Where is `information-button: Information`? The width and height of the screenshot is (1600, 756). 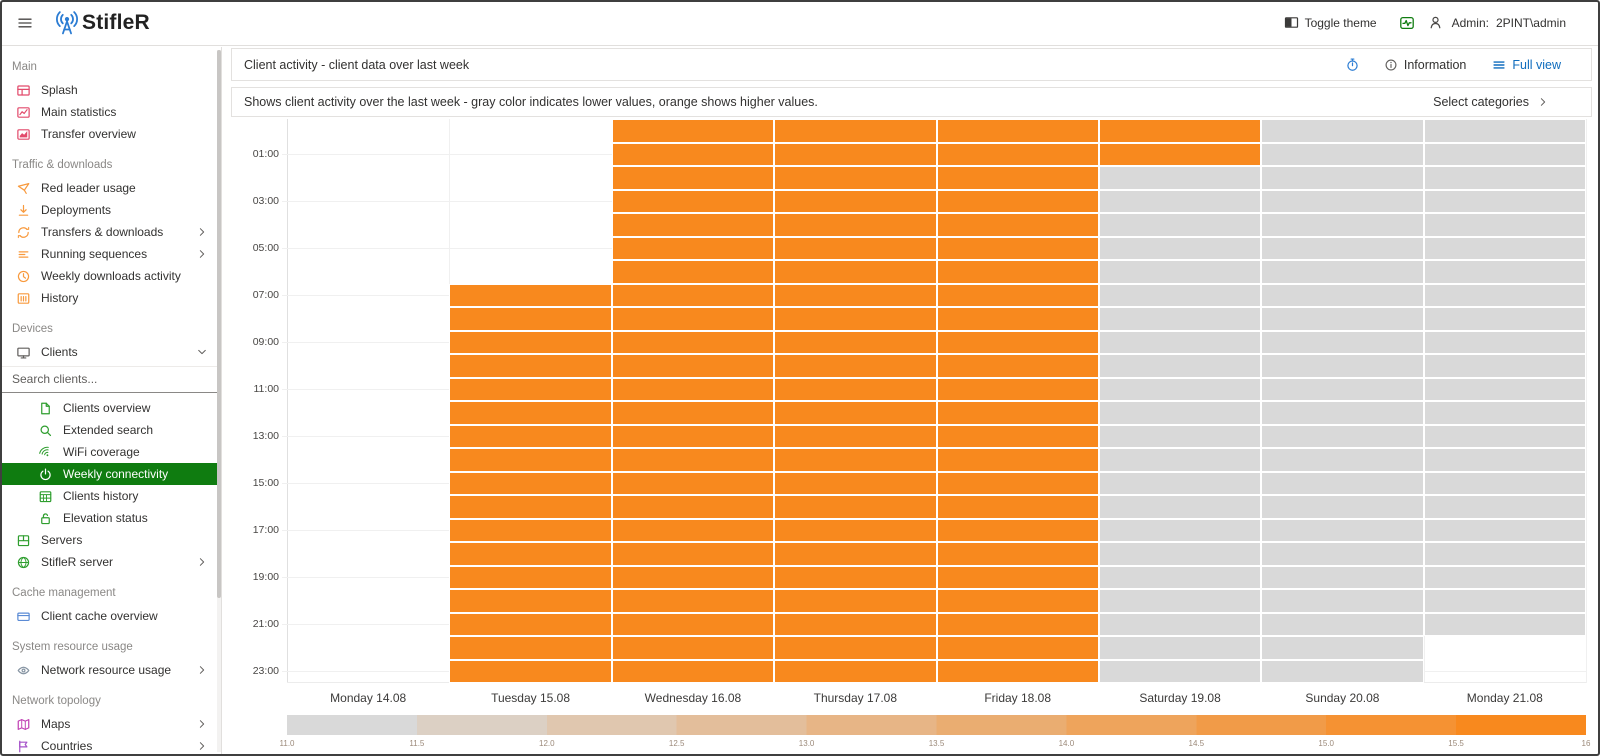 information-button: Information is located at coordinates (1425, 65).